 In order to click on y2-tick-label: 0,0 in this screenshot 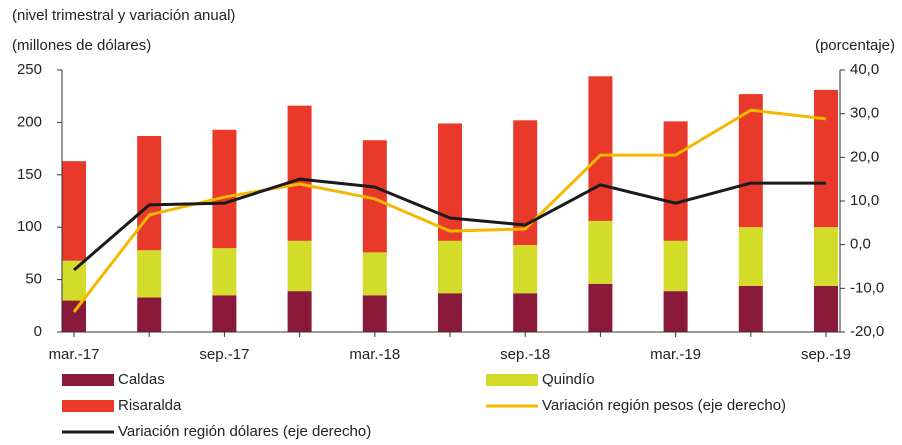, I will do `click(860, 244)`.